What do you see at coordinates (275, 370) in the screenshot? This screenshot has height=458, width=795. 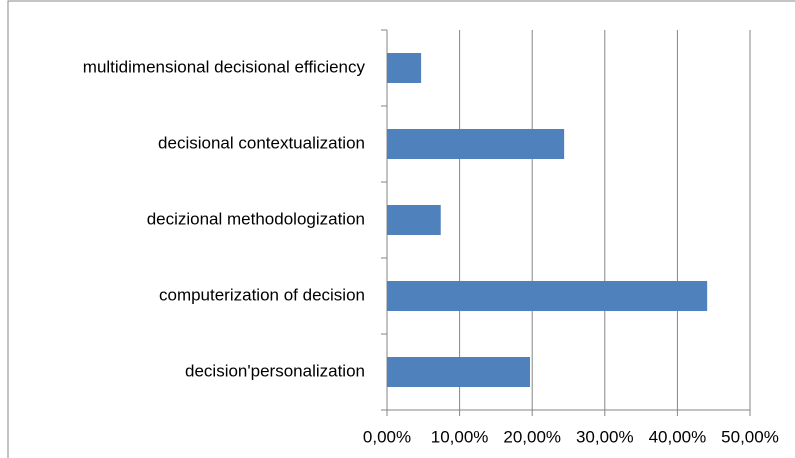 I see `y-tick-label: decision'personalization` at bounding box center [275, 370].